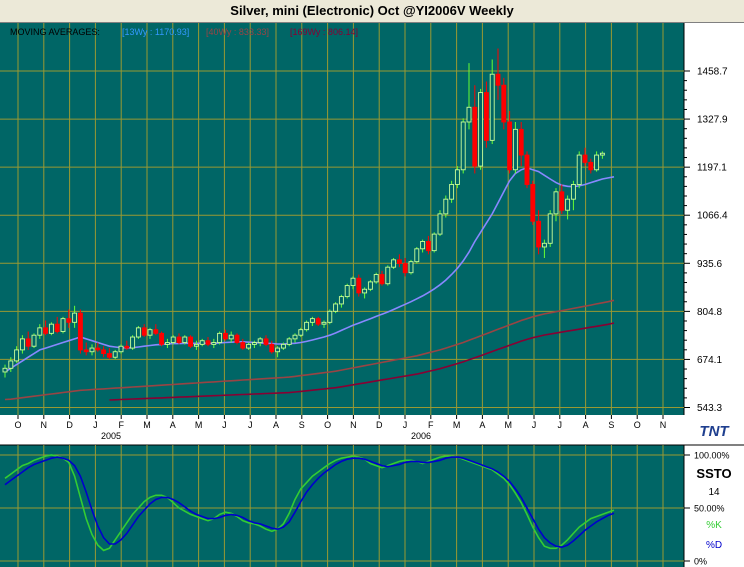  Describe the element at coordinates (324, 32) in the screenshot. I see `legend-ma169: [169Wy : 806.14]` at that location.